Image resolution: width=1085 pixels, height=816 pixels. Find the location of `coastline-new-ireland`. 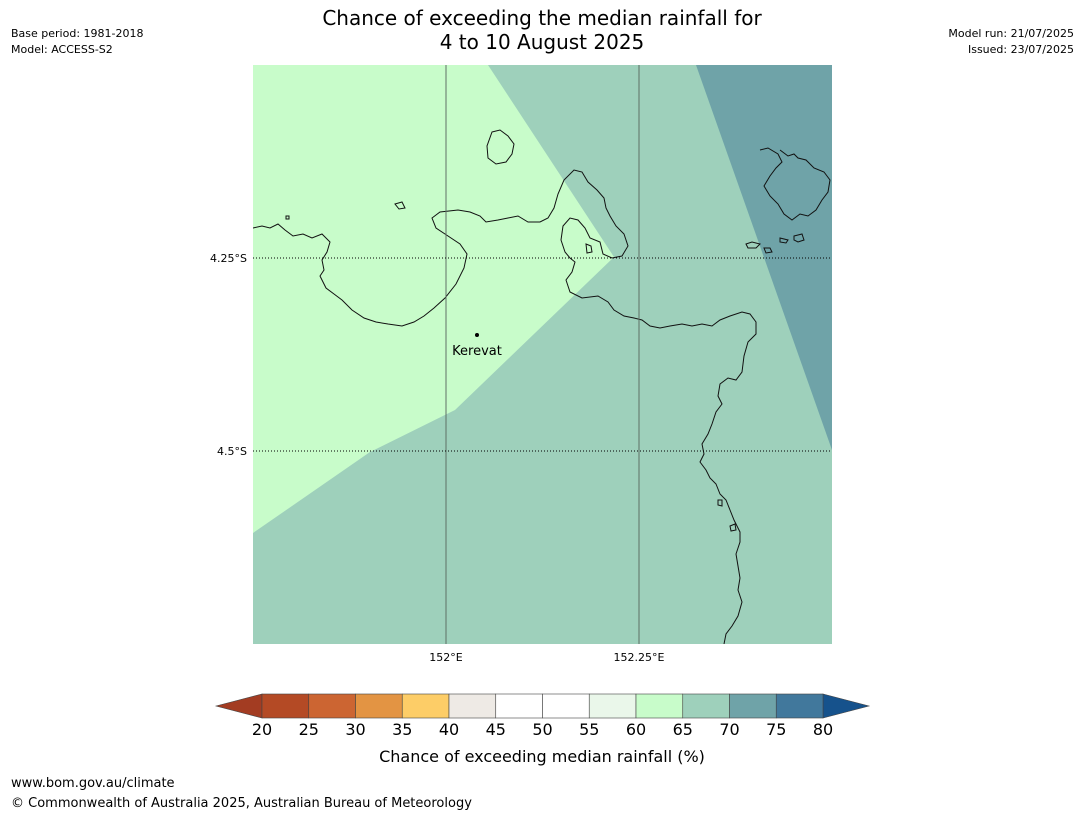

coastline-new-ireland is located at coordinates (795, 184).